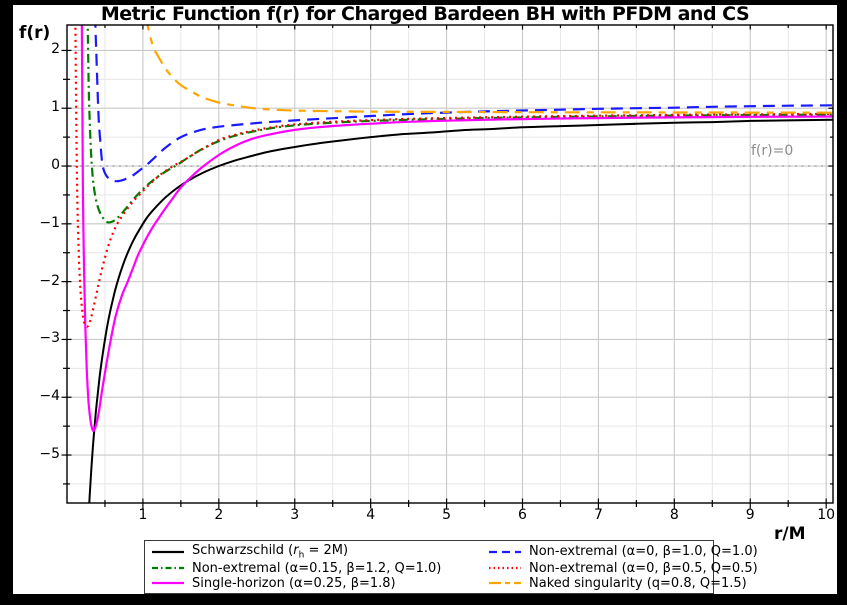 This screenshot has height=605, width=847. I want to click on legend-item-non-extremal-b05: Non-extremal (α=0, β=0.5, Q=0.5), so click(623, 568).